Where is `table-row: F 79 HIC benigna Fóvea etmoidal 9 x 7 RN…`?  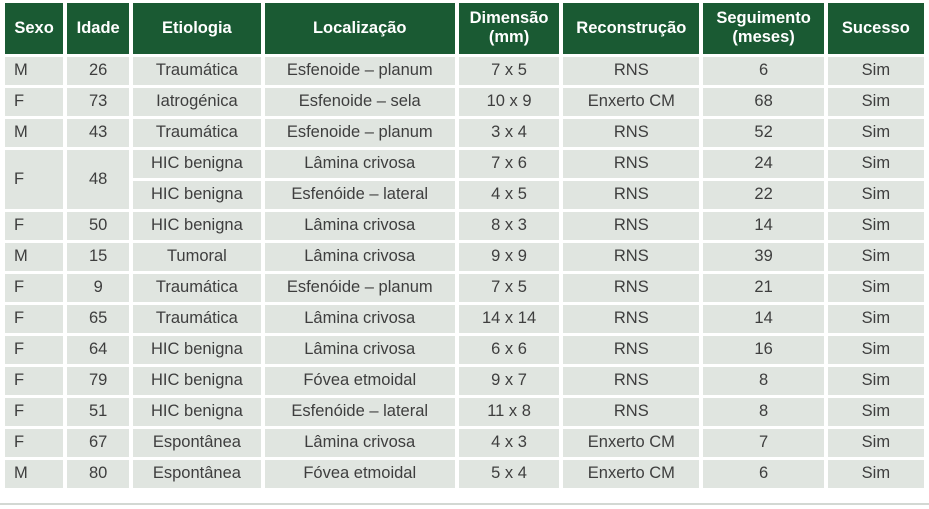 table-row: F 79 HIC benigna Fóvea etmoidal 9 x 7 RN… is located at coordinates (464, 380).